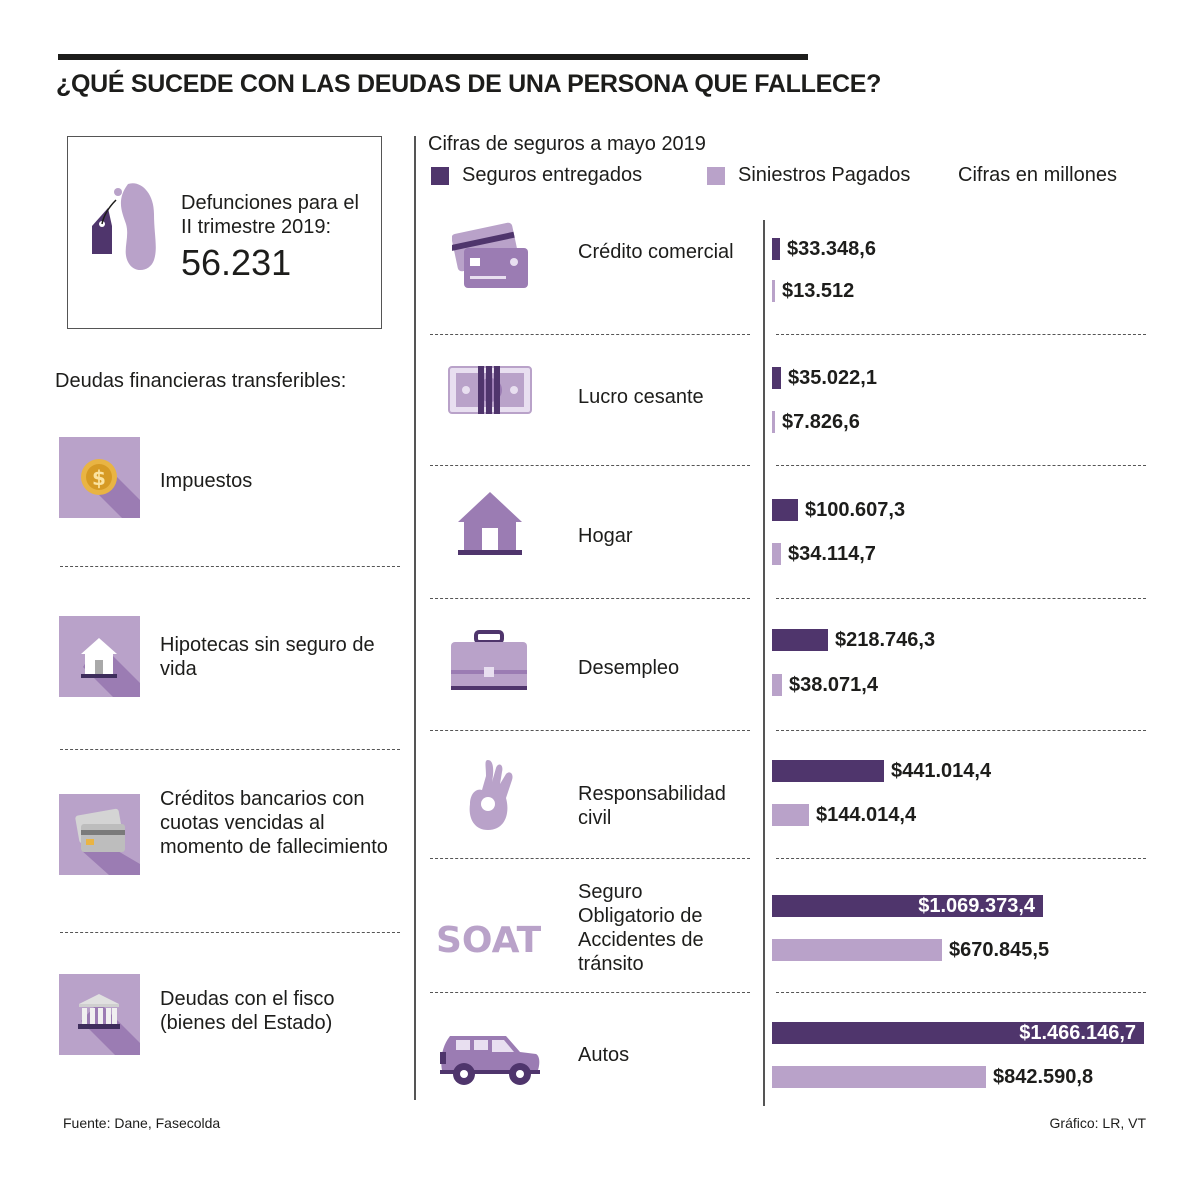 The image size is (1200, 1187). What do you see at coordinates (641, 397) in the screenshot?
I see `category-label-lucro-cesante: Lucro cesante` at bounding box center [641, 397].